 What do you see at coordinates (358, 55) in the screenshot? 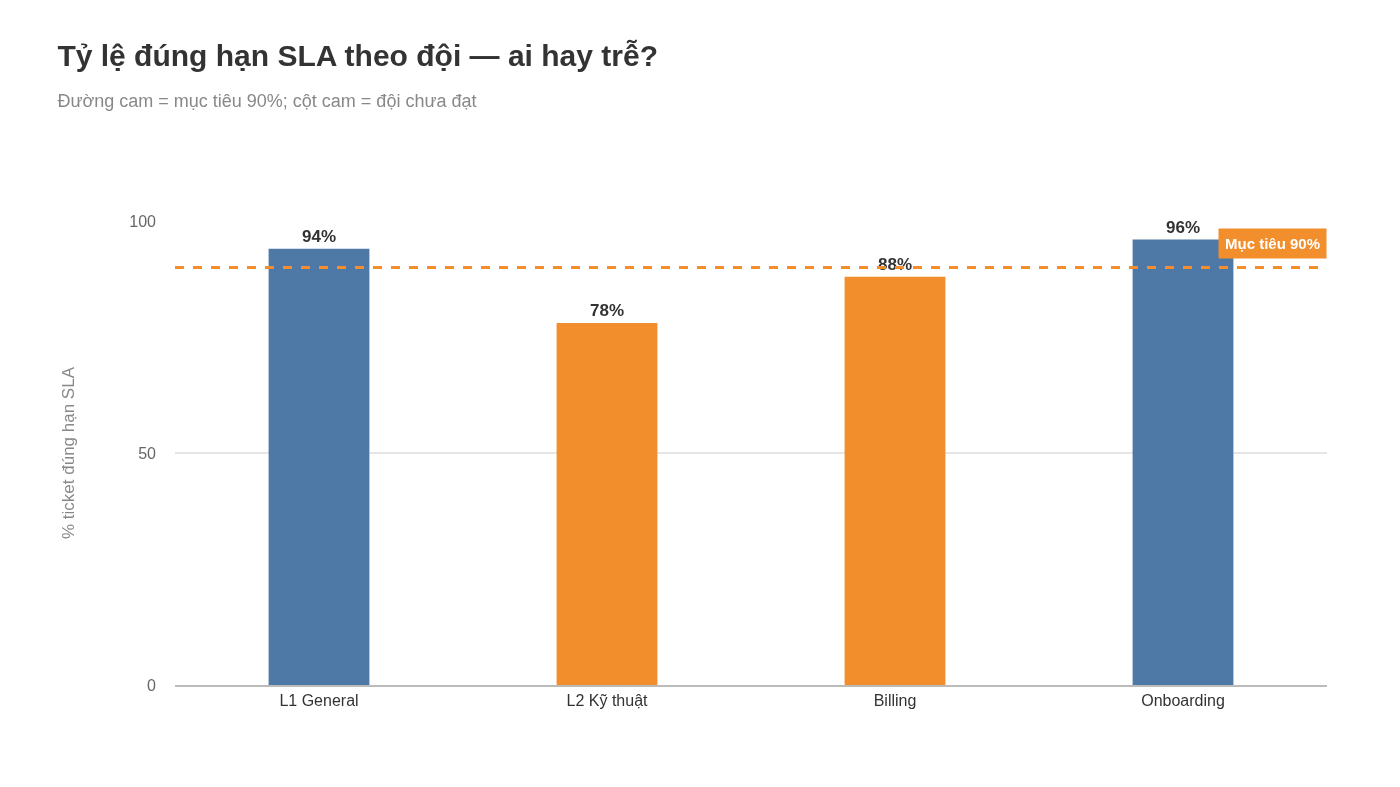
I see `chart-title: Tỷ lệ đúng hạn SLA theo đội — ai hay trễ?` at bounding box center [358, 55].